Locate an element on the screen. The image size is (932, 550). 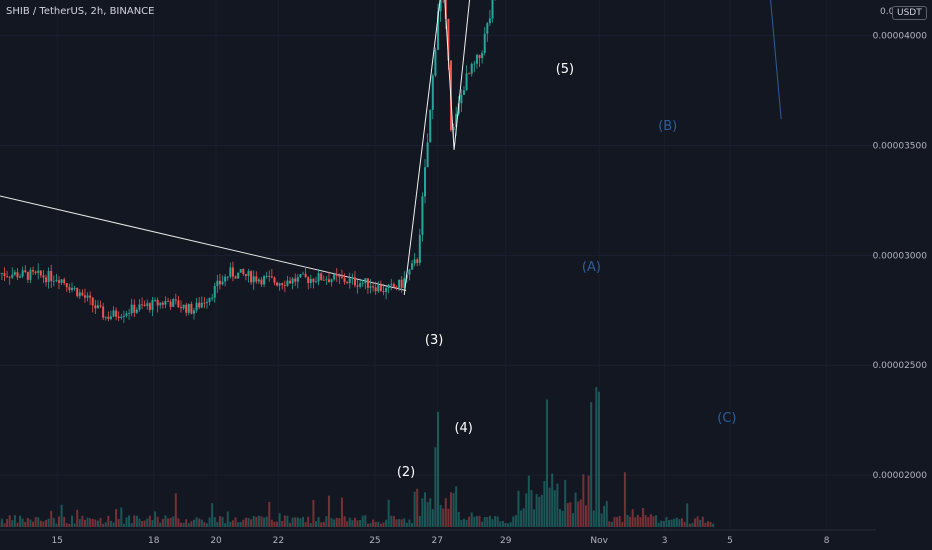
wave-label: (2) is located at coordinates (406, 472).